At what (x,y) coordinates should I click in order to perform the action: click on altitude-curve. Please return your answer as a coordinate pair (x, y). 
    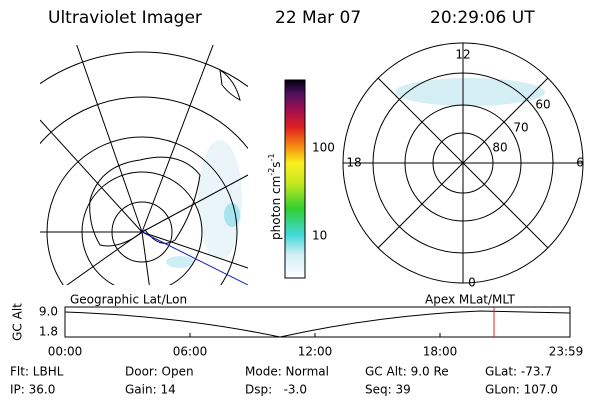
    Looking at the image, I should click on (317, 324).